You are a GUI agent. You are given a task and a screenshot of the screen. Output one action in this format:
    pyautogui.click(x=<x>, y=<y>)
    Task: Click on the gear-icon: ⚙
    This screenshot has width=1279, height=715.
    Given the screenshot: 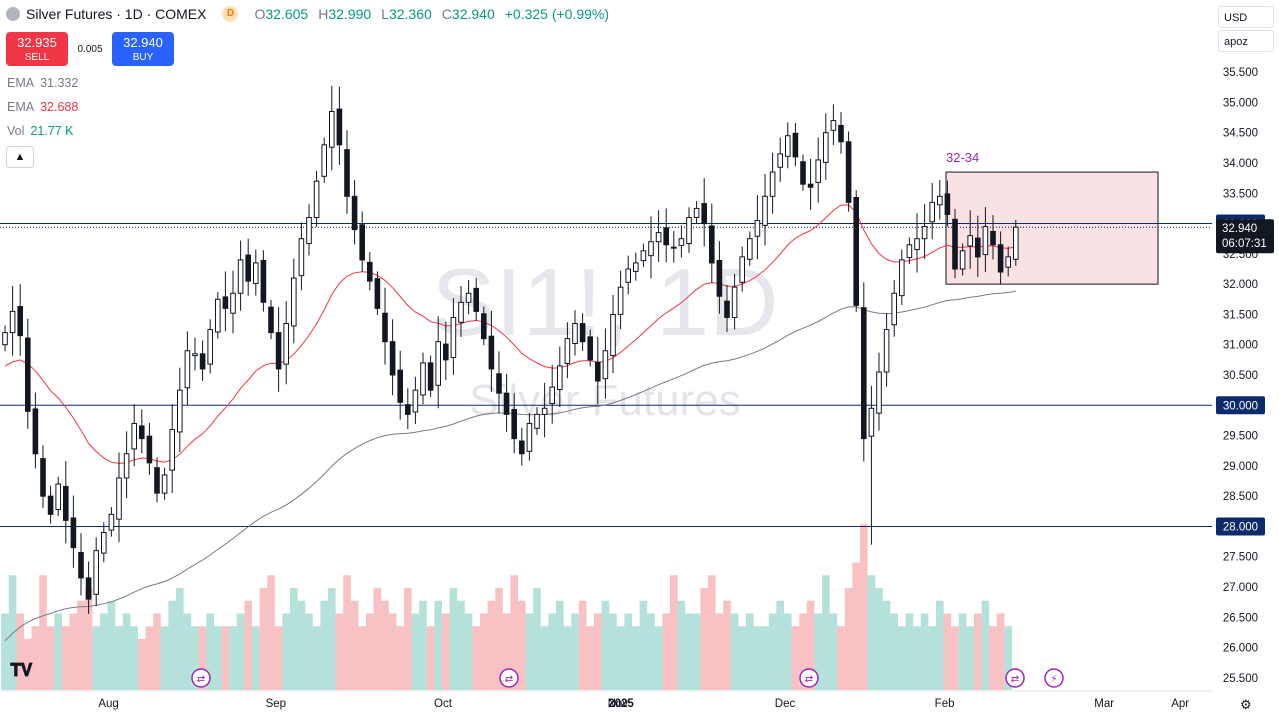 What is the action you would take?
    pyautogui.click(x=1246, y=704)
    